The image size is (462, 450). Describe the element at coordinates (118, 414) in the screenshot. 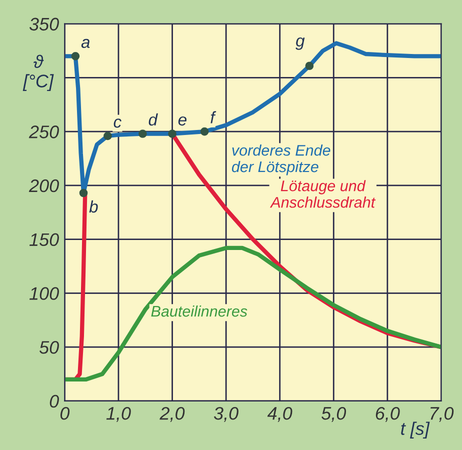

I see `x-tick-label: 1,0` at that location.